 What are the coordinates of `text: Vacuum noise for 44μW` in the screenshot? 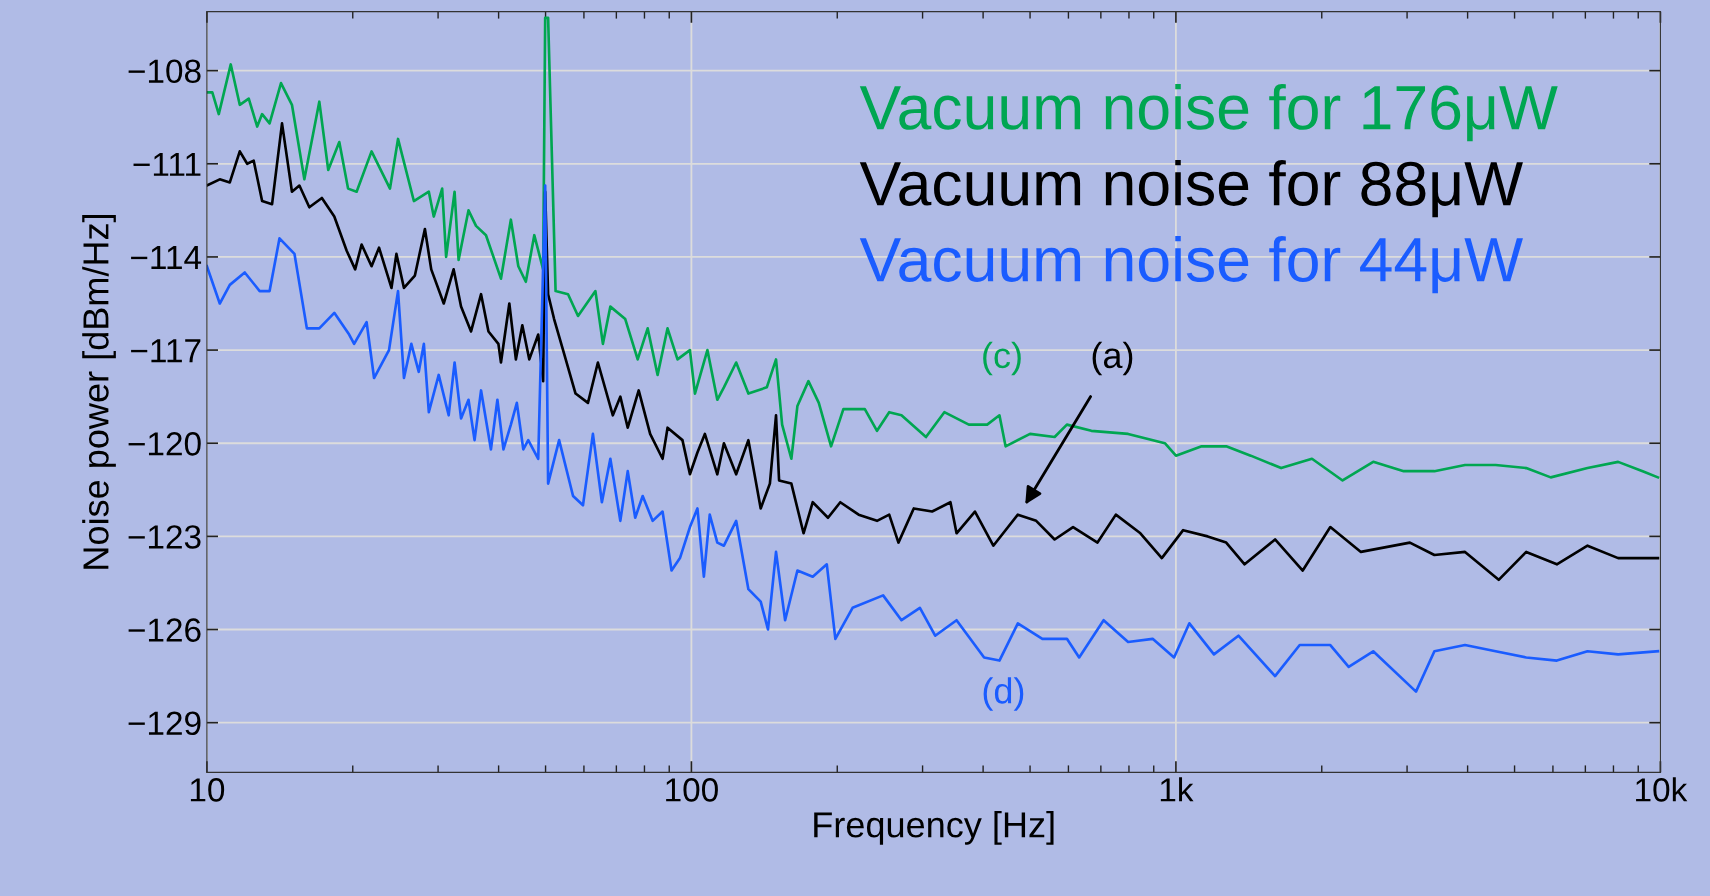 It's located at (1191, 265).